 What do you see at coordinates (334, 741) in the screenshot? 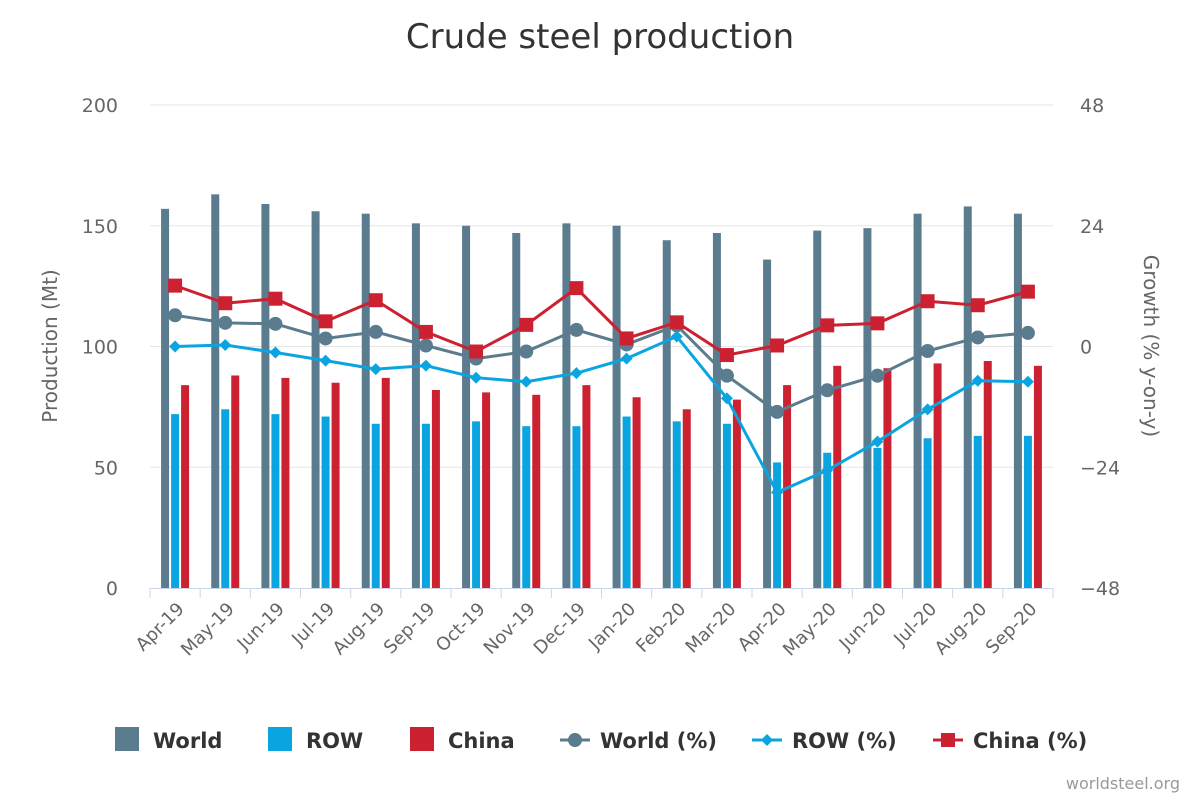
I see `legend-label-row: ROW` at bounding box center [334, 741].